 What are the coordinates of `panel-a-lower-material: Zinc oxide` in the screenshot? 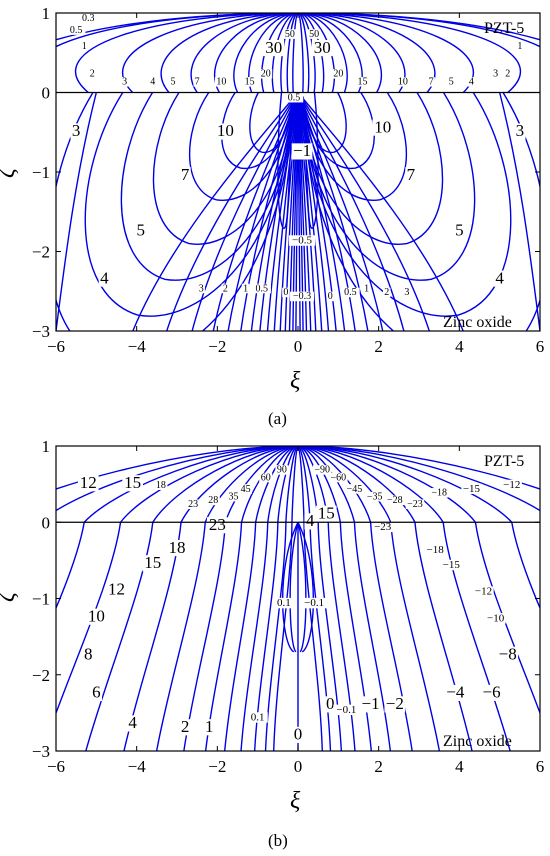 It's located at (477, 322).